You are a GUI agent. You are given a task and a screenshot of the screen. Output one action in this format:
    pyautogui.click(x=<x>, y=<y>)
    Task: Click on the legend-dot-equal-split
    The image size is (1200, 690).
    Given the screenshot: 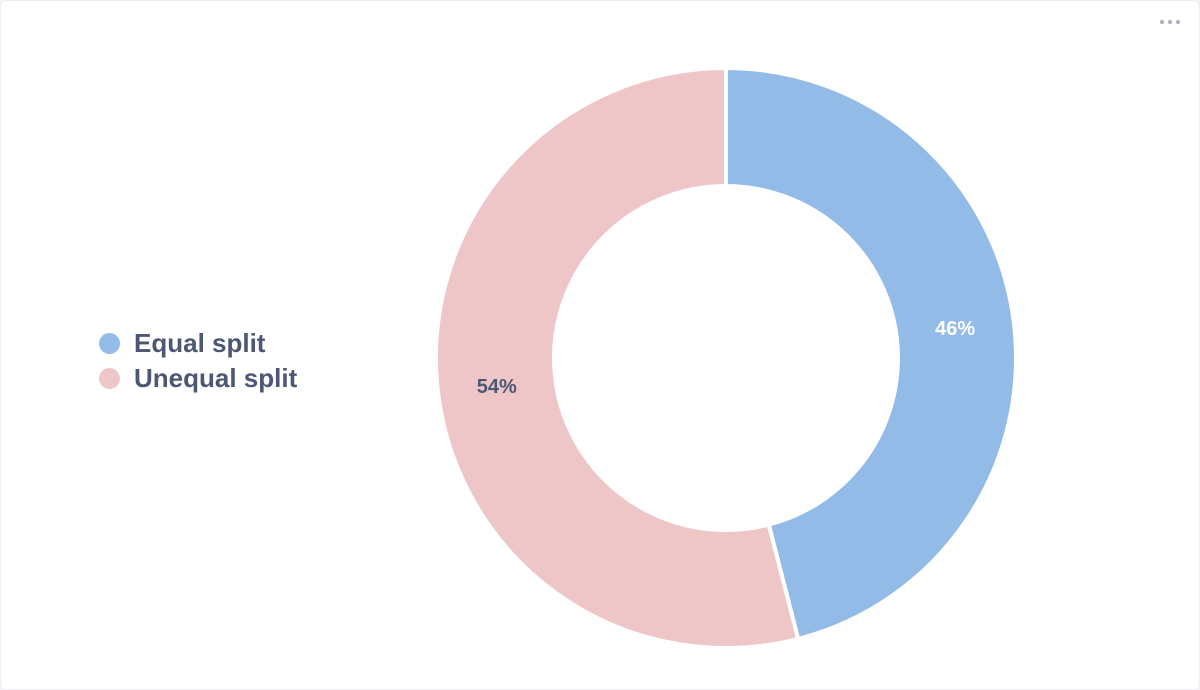 What is the action you would take?
    pyautogui.click(x=109, y=343)
    